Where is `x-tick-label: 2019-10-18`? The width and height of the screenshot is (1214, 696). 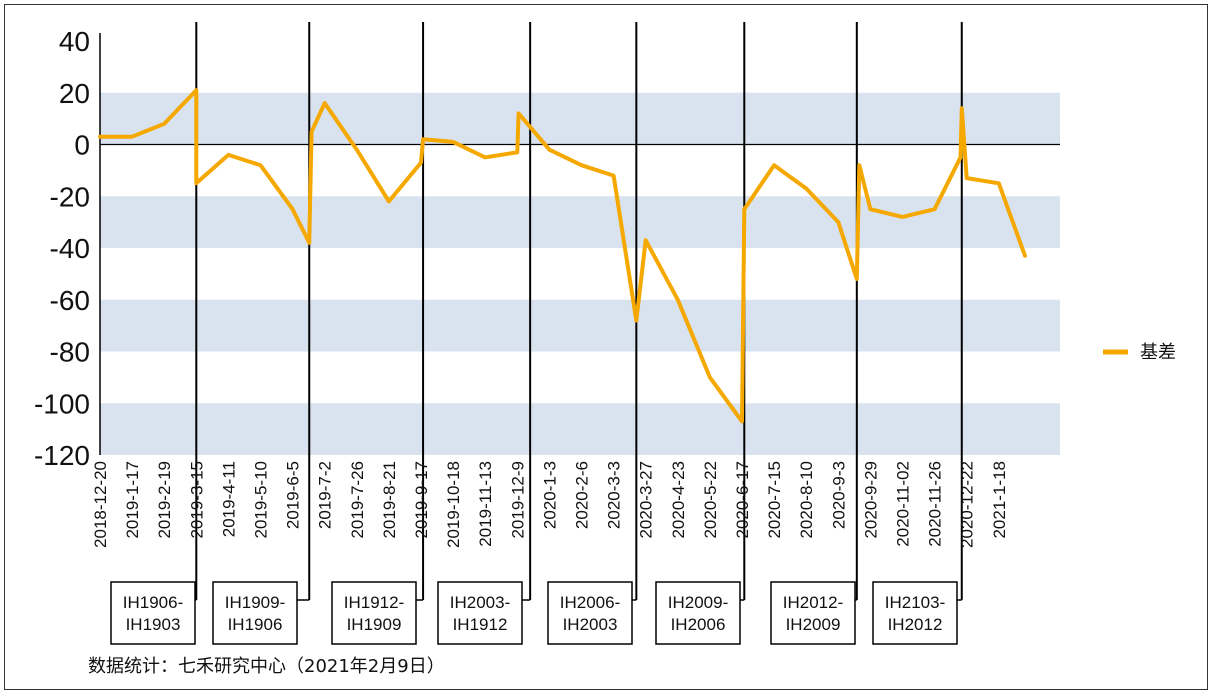 x-tick-label: 2019-10-18 is located at coordinates (453, 504).